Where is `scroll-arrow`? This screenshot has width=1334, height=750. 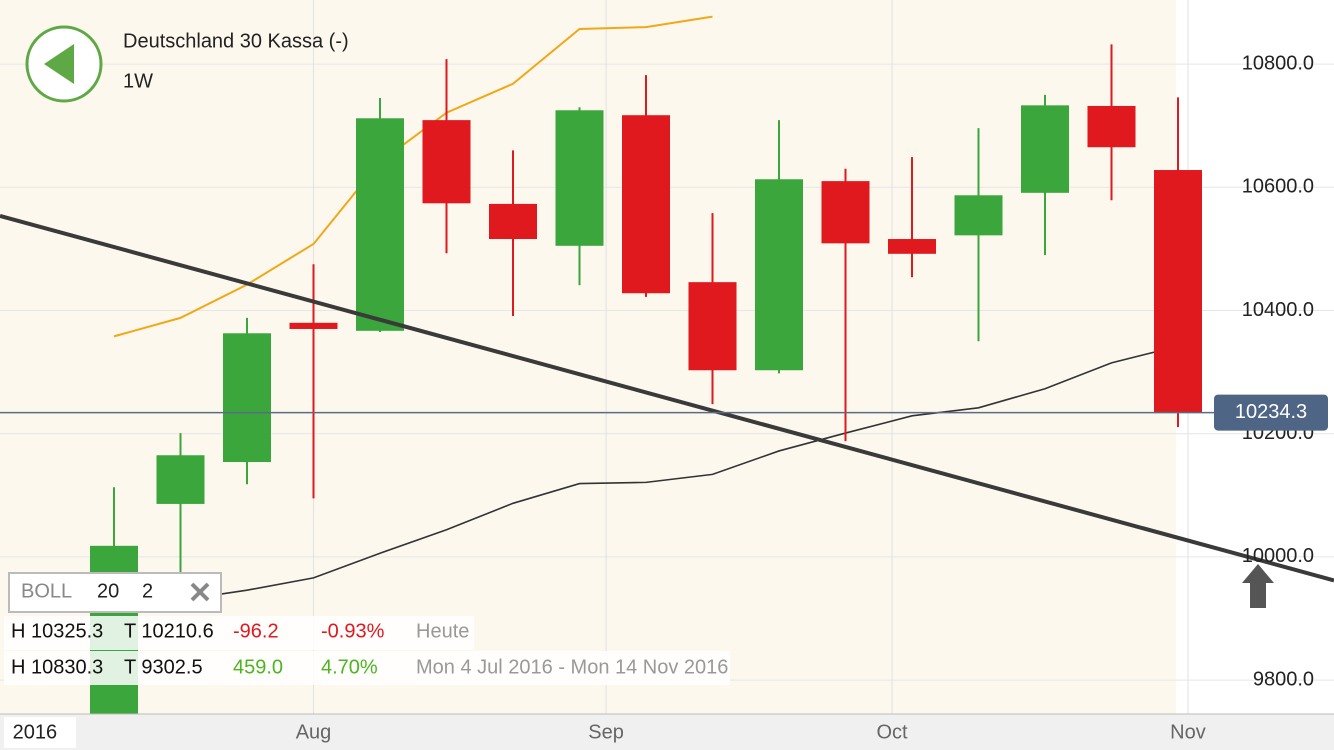
scroll-arrow is located at coordinates (1258, 586).